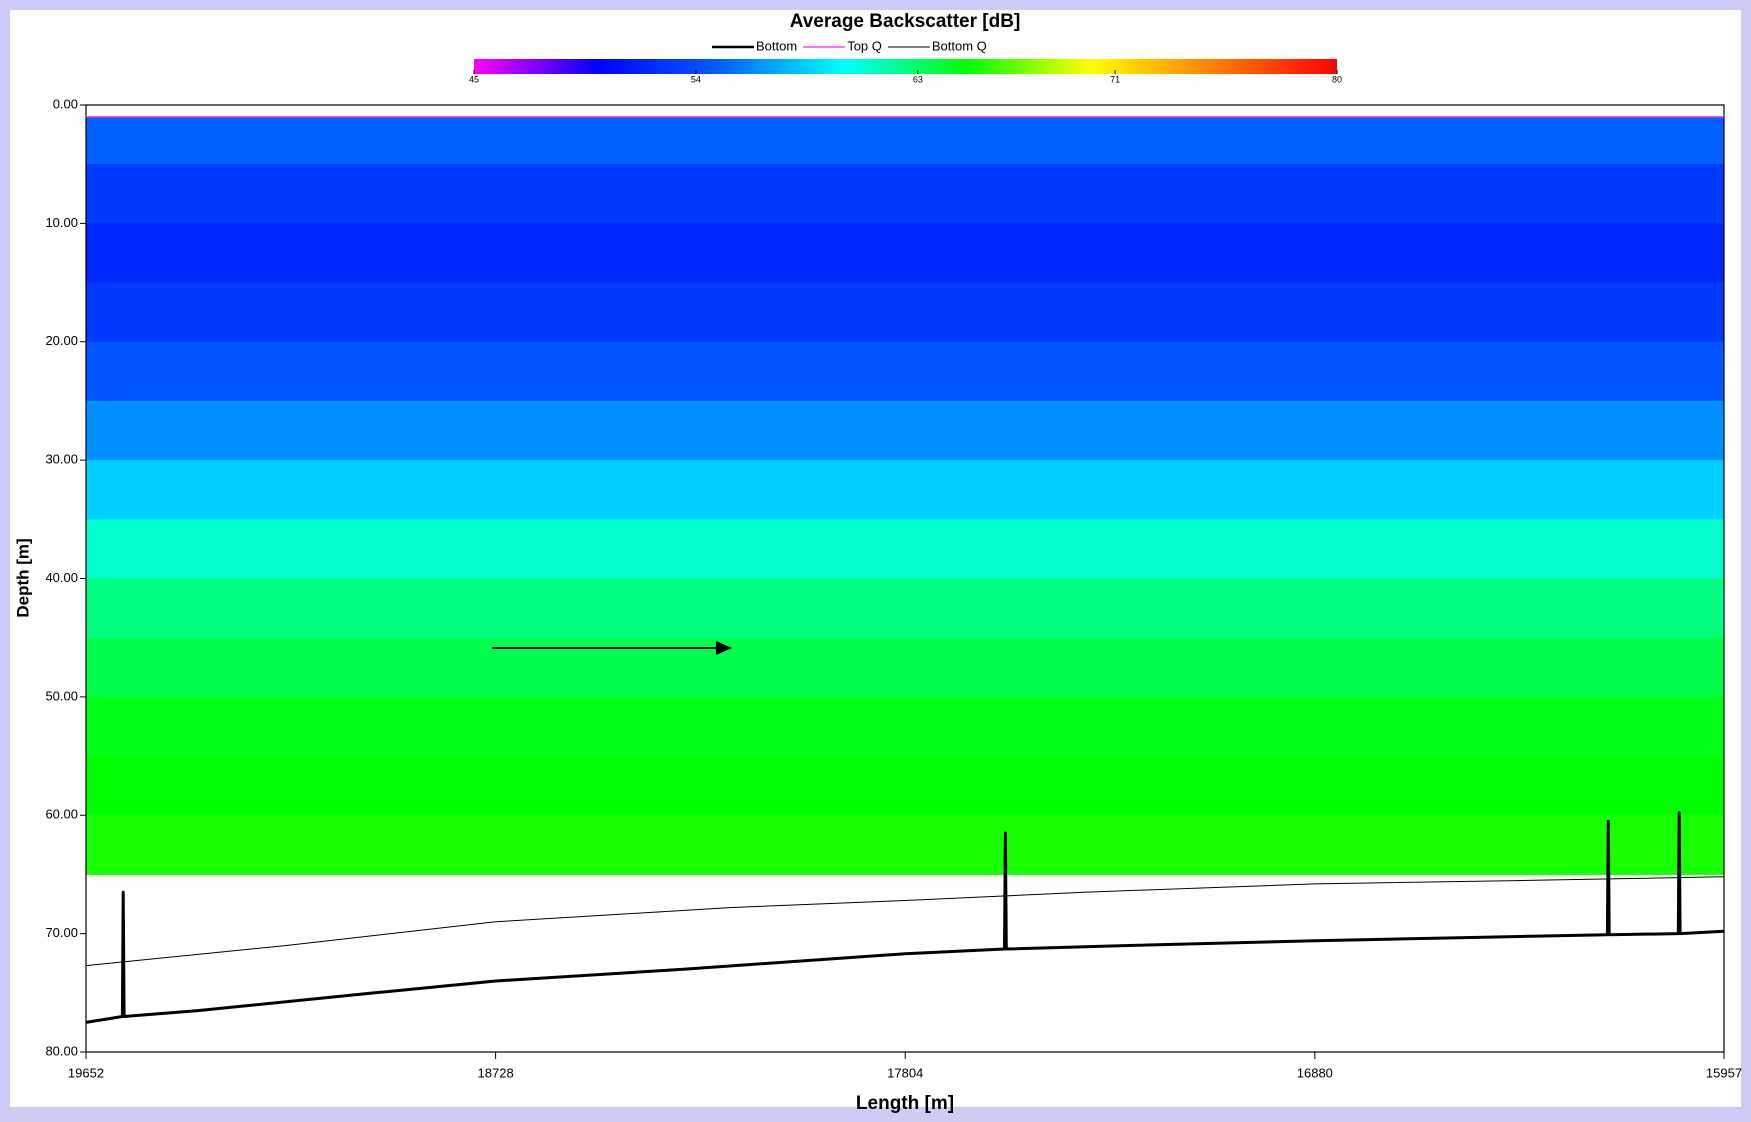 This screenshot has height=1122, width=1751. Describe the element at coordinates (61, 459) in the screenshot. I see `y-tick-label: 30.00` at that location.